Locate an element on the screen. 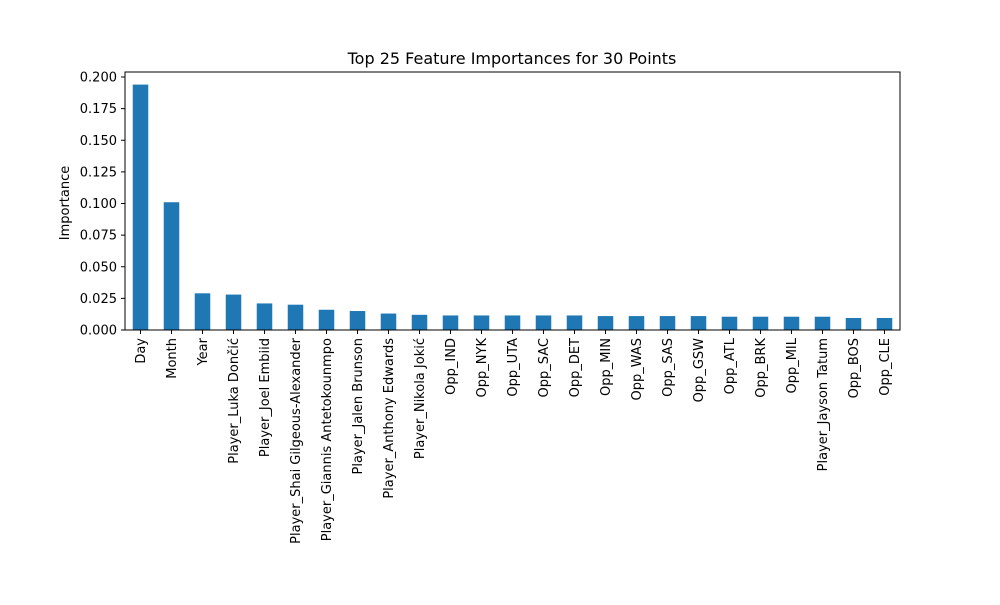 Image resolution: width=1000 pixels, height=605 pixels. x-tick-label: Opp_CLE is located at coordinates (885, 367).